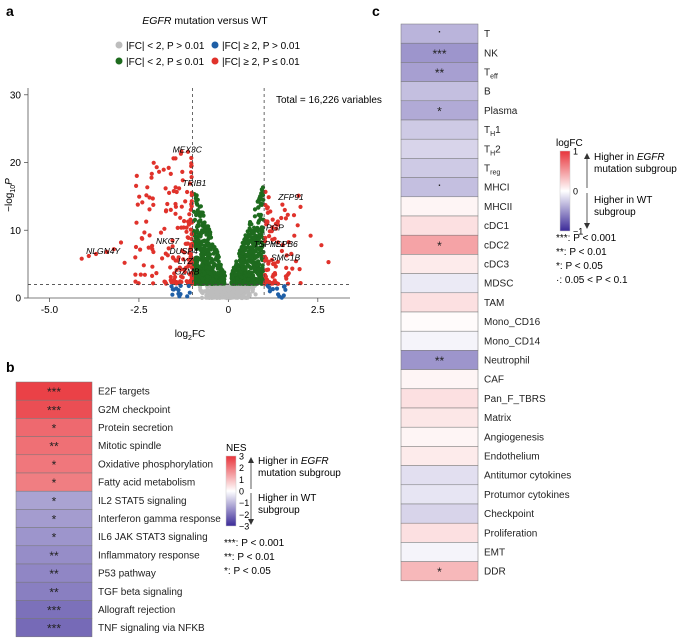 This screenshot has height=642, width=685. Describe the element at coordinates (569, 143) in the screenshot. I see `logfc-legend-title: logFC` at that location.